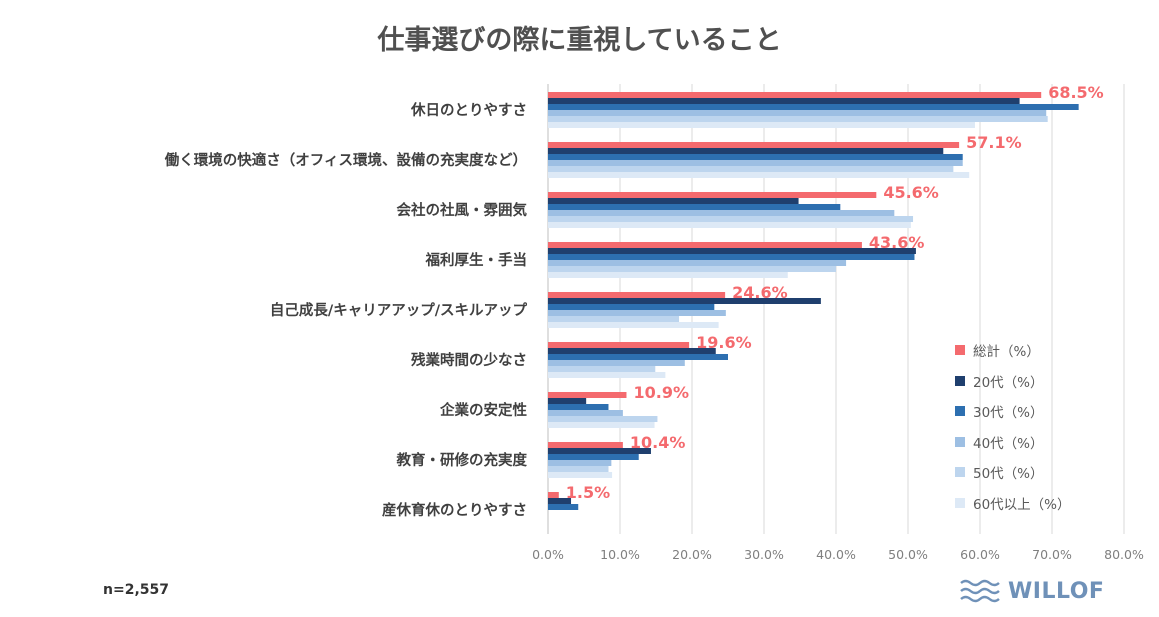 Image resolution: width=1159 pixels, height=617 pixels. What do you see at coordinates (462, 460) in the screenshot?
I see `category-label: 教育・研修の充実度` at bounding box center [462, 460].